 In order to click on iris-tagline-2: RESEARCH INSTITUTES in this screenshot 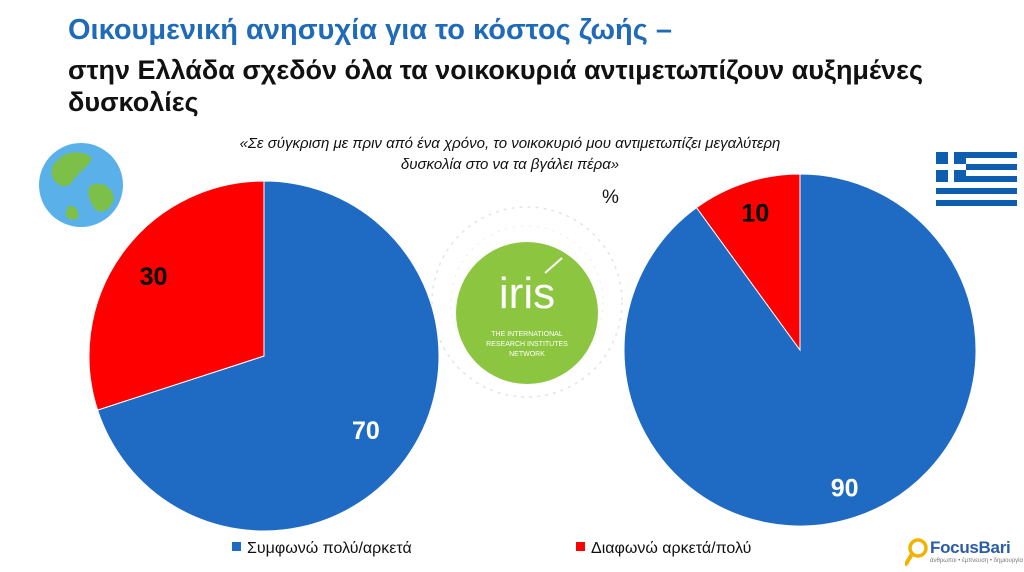, I will do `click(527, 344)`.